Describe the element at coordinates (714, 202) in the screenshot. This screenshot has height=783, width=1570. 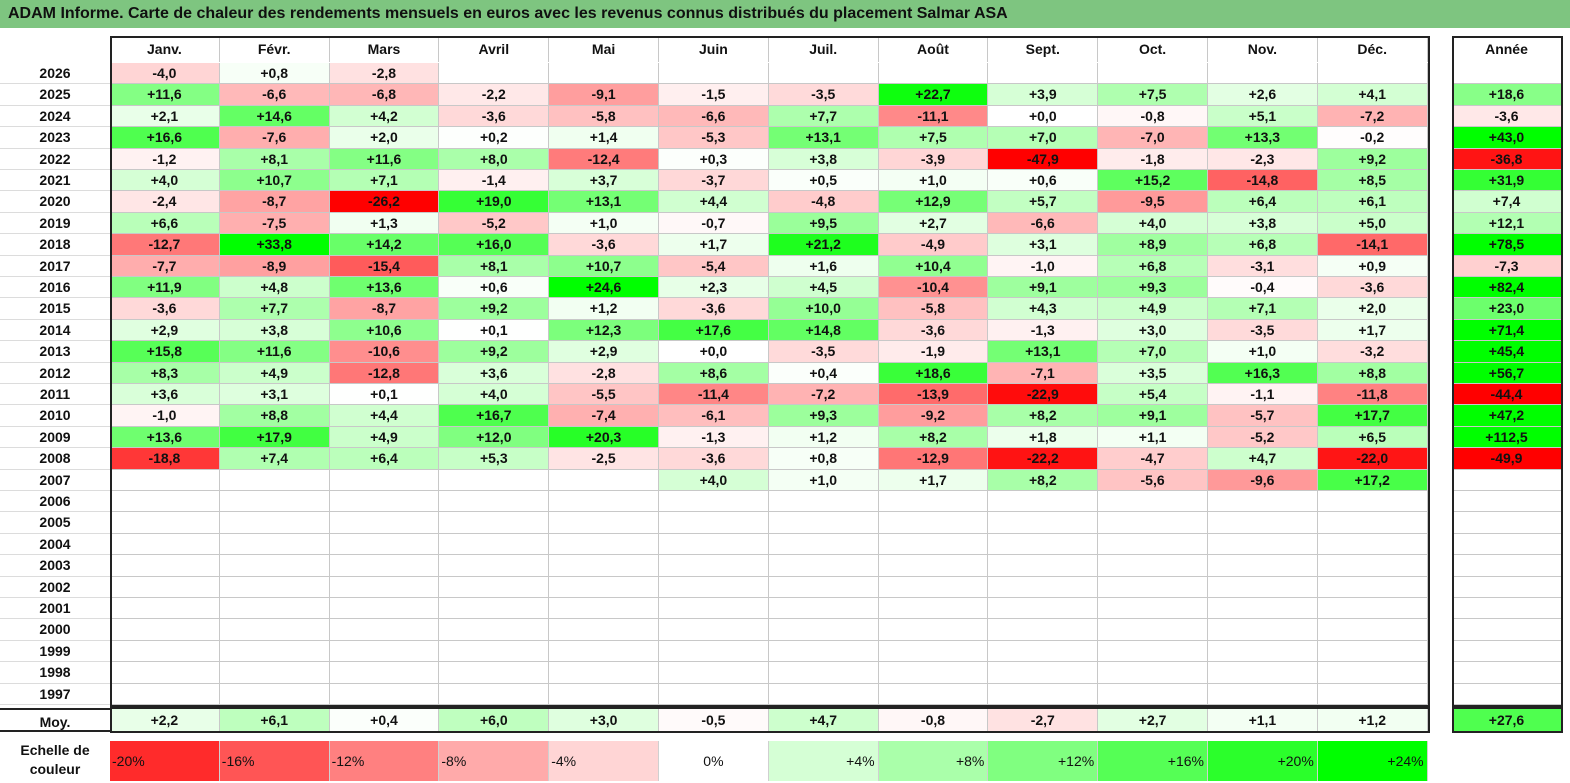
I see `heatmap-cell: +4,4` at that location.